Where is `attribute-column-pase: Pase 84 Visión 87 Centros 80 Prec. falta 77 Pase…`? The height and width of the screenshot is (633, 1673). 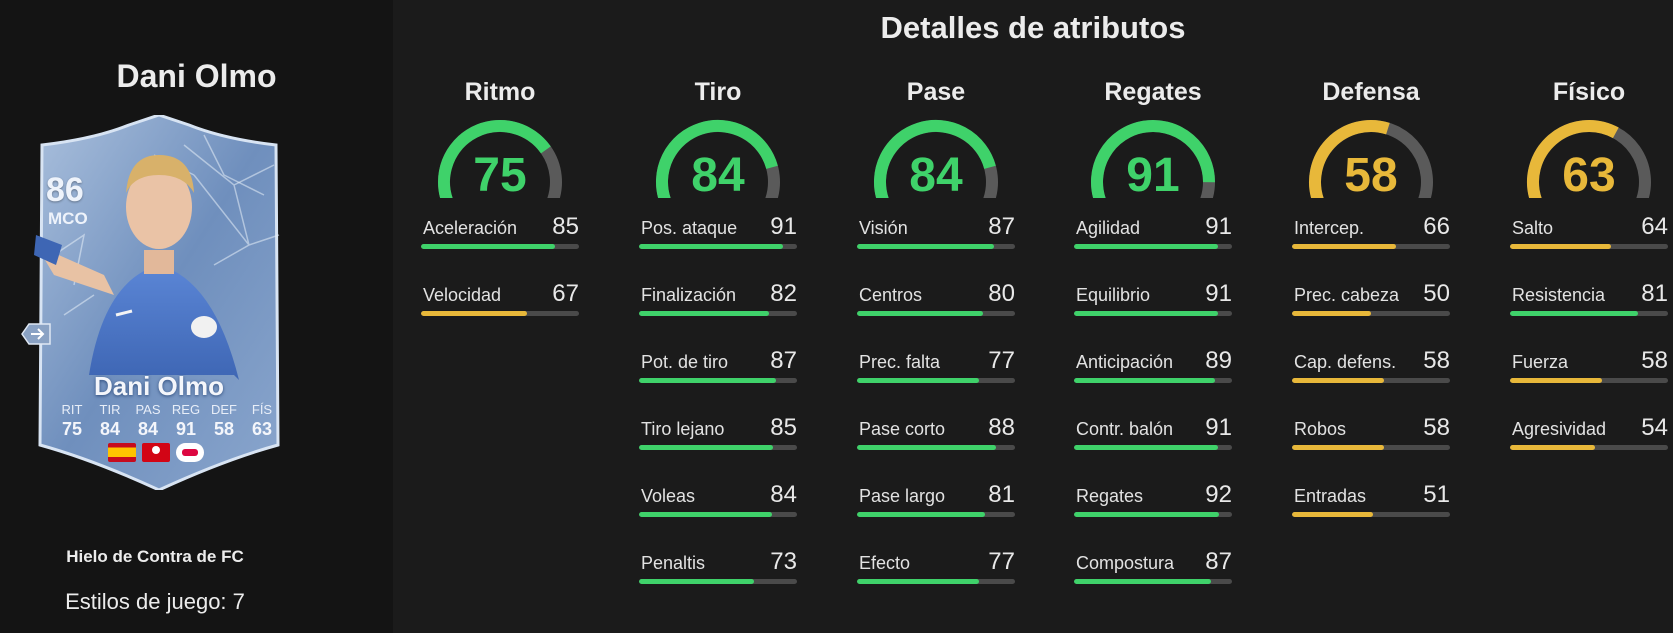 attribute-column-pase: Pase 84 Visión 87 Centros 80 Prec. falta 77 Pase… is located at coordinates (936, 345).